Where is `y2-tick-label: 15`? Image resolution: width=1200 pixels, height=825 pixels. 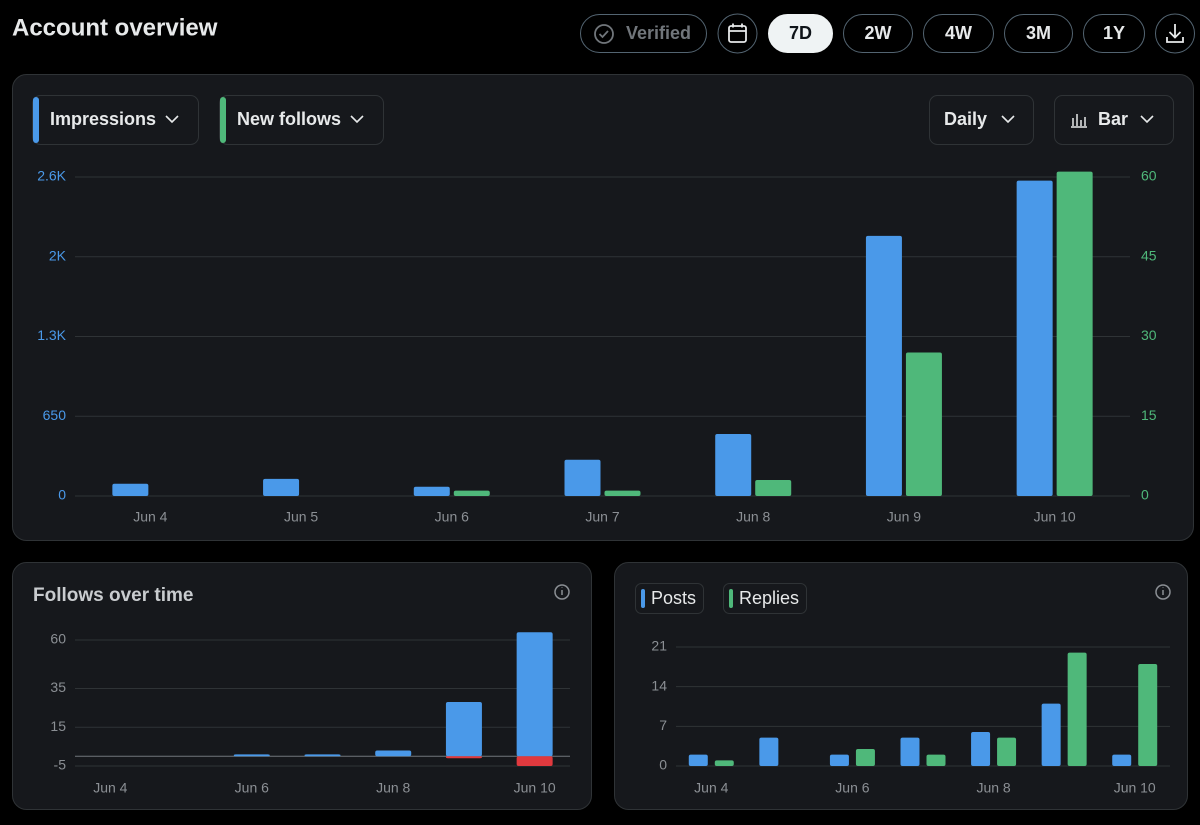
y2-tick-label: 15 is located at coordinates (1149, 415).